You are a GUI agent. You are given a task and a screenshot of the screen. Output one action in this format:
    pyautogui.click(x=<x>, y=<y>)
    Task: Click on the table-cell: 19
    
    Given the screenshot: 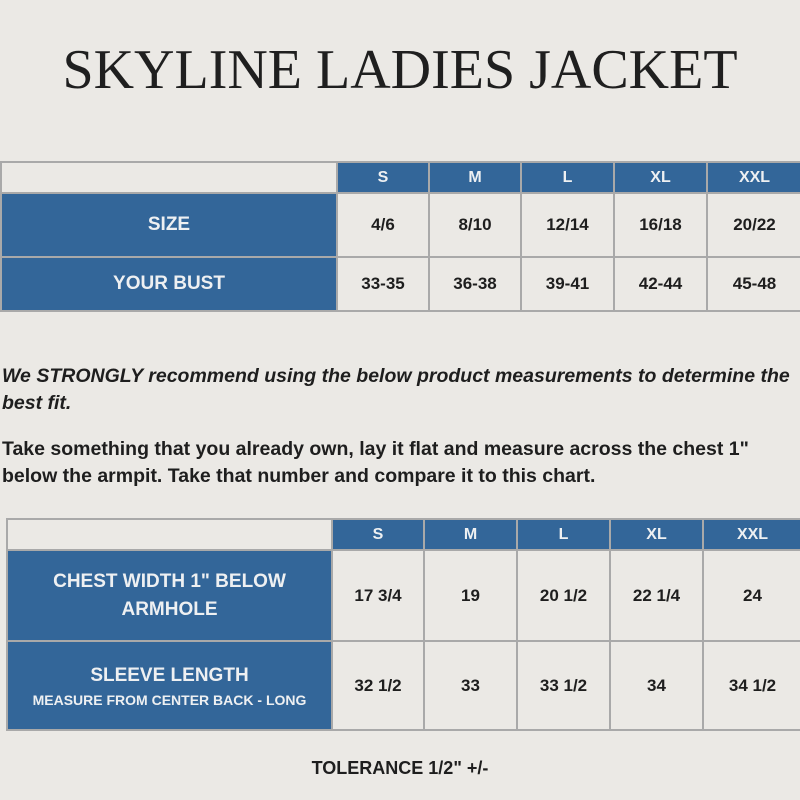 What is the action you would take?
    pyautogui.click(x=470, y=595)
    